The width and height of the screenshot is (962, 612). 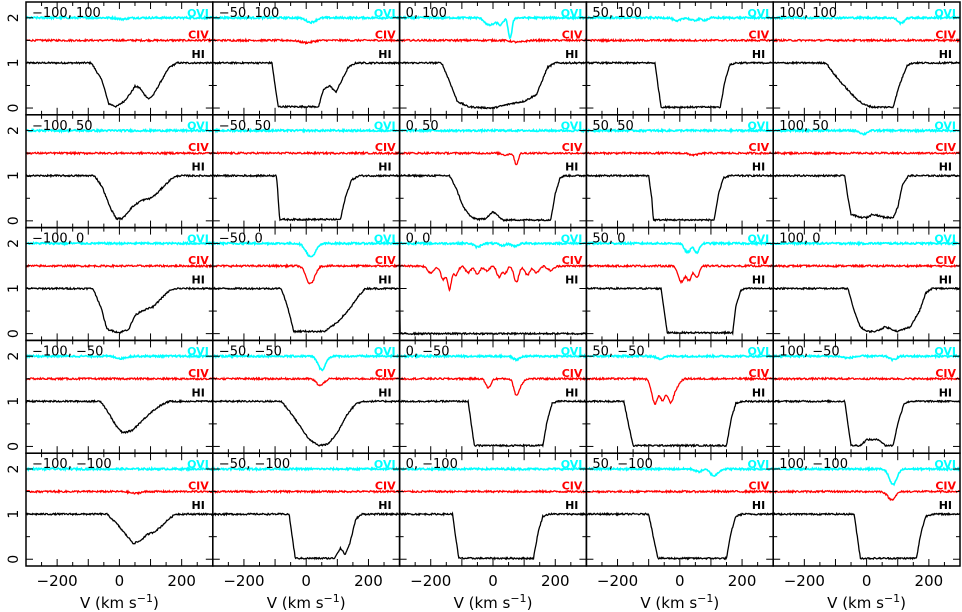 What do you see at coordinates (867, 581) in the screenshot?
I see `x-tick-label: 0` at bounding box center [867, 581].